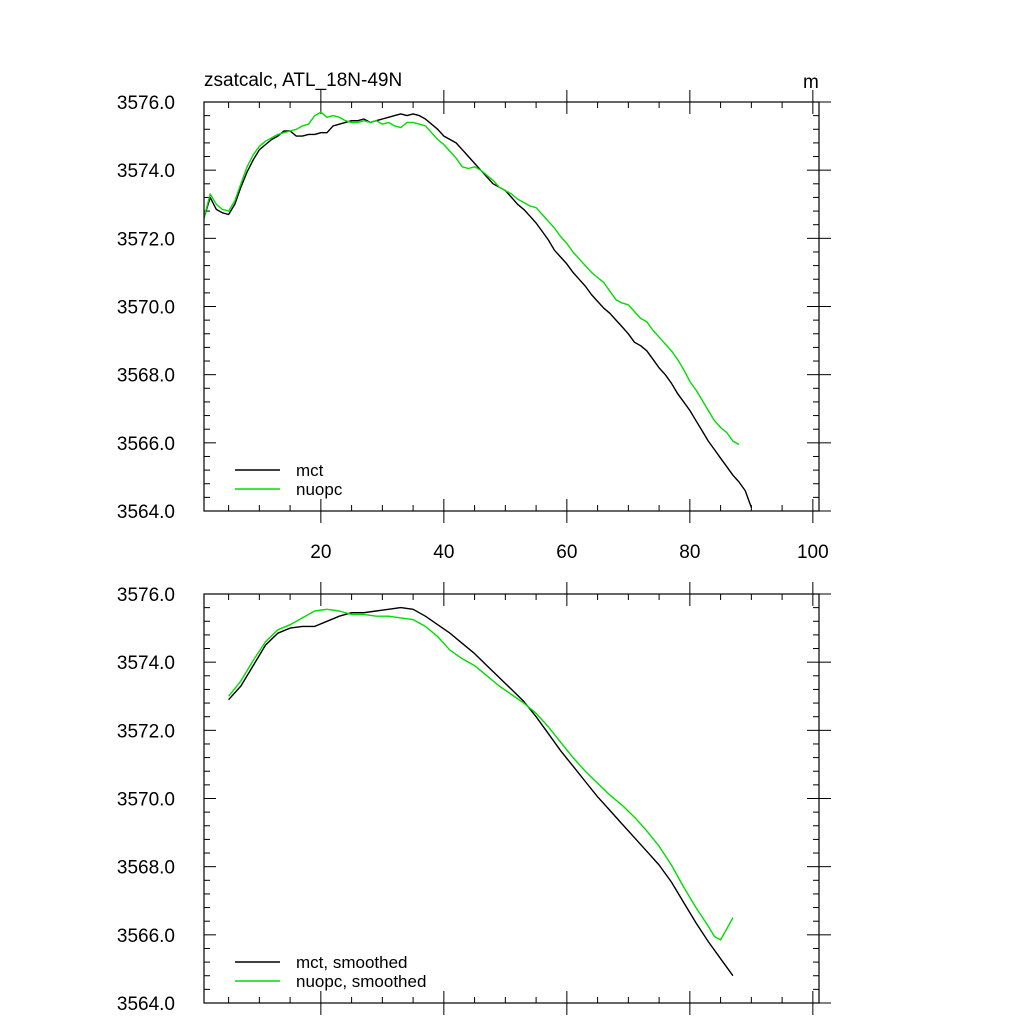 This screenshot has height=1024, width=1024. Describe the element at coordinates (319, 489) in the screenshot. I see `legend-label-nuopc: nuopc` at that location.